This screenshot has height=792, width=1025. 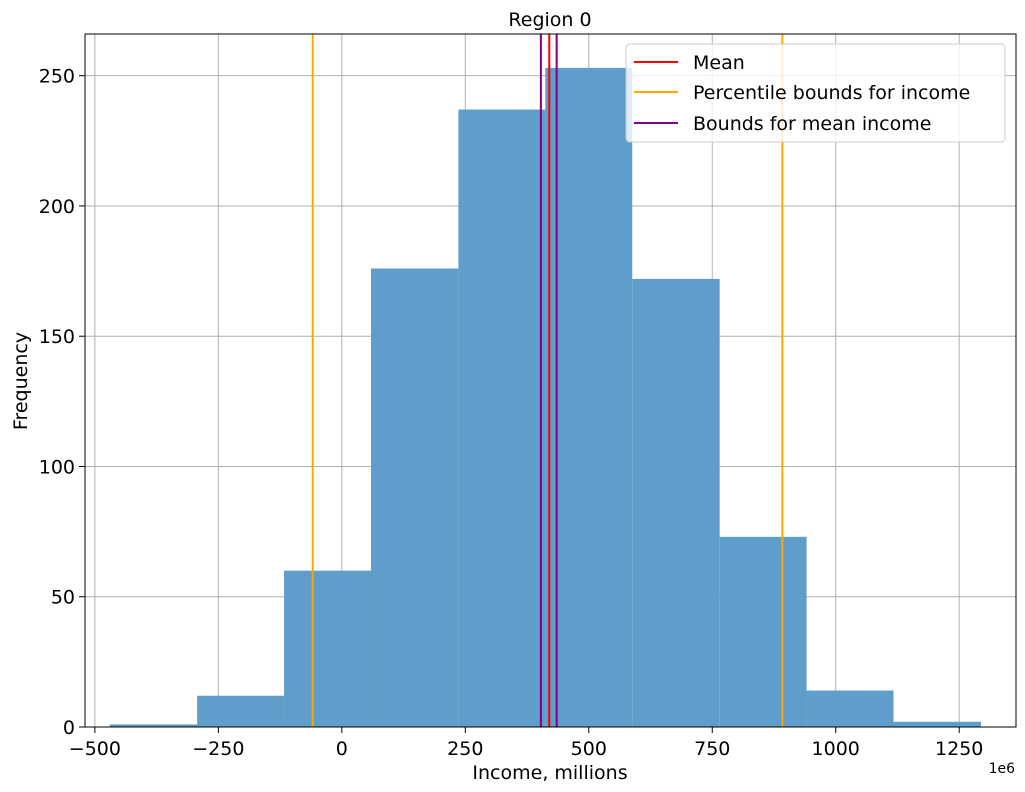 What do you see at coordinates (57, 337) in the screenshot?
I see `y-tick-label: 150` at bounding box center [57, 337].